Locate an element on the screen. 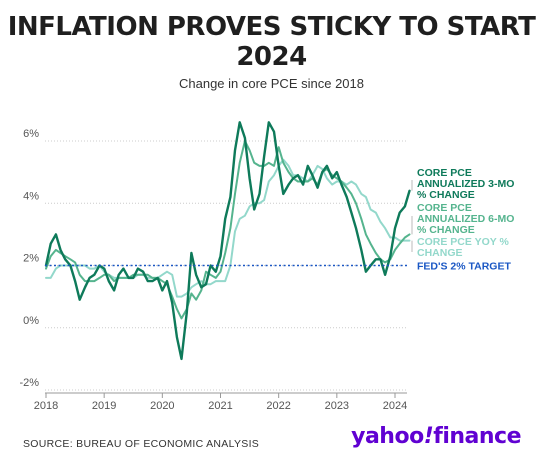 This screenshot has width=543, height=467. x-tick-label: 2019 is located at coordinates (104, 406).